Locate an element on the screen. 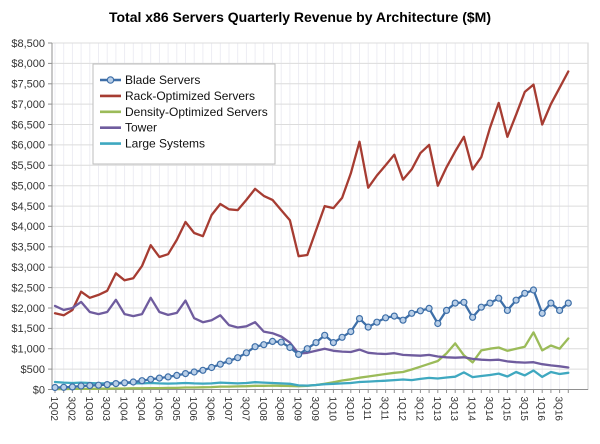 Image resolution: width=600 pixels, height=444 pixels. x-axis-label: 1Q09 is located at coordinates (297, 409).